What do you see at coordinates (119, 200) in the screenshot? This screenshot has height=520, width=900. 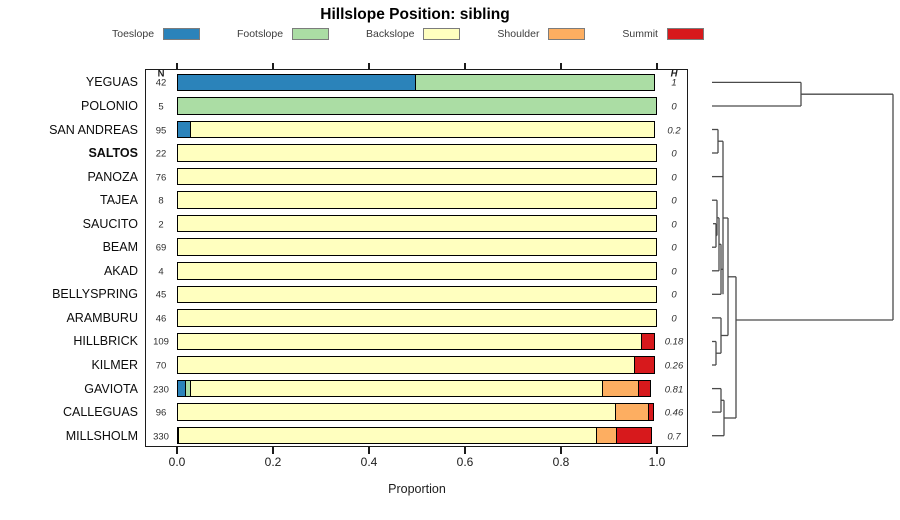 I see `row-label: TAJEA` at bounding box center [119, 200].